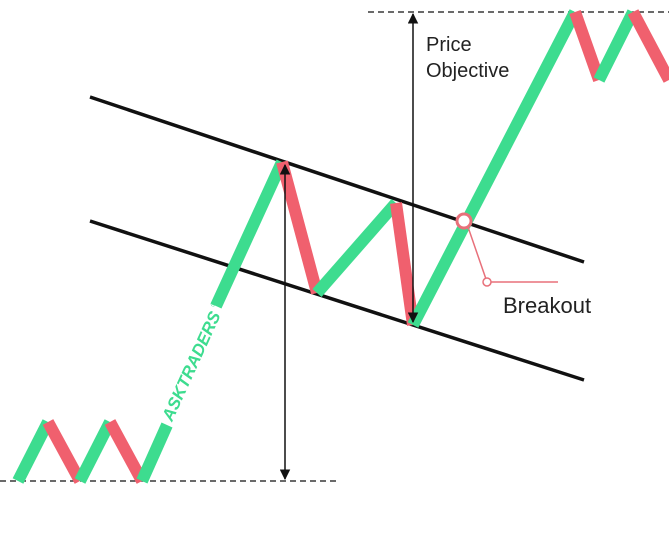  I want to click on flagpole-segment-lower, so click(154, 453).